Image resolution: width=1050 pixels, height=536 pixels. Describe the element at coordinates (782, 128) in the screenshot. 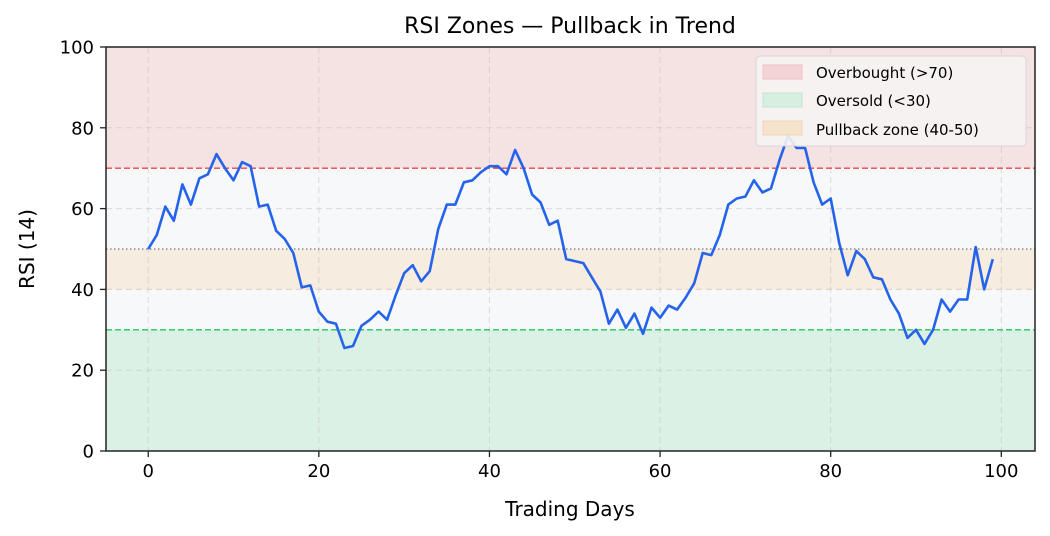

I see `pullback-swatch-icon` at that location.